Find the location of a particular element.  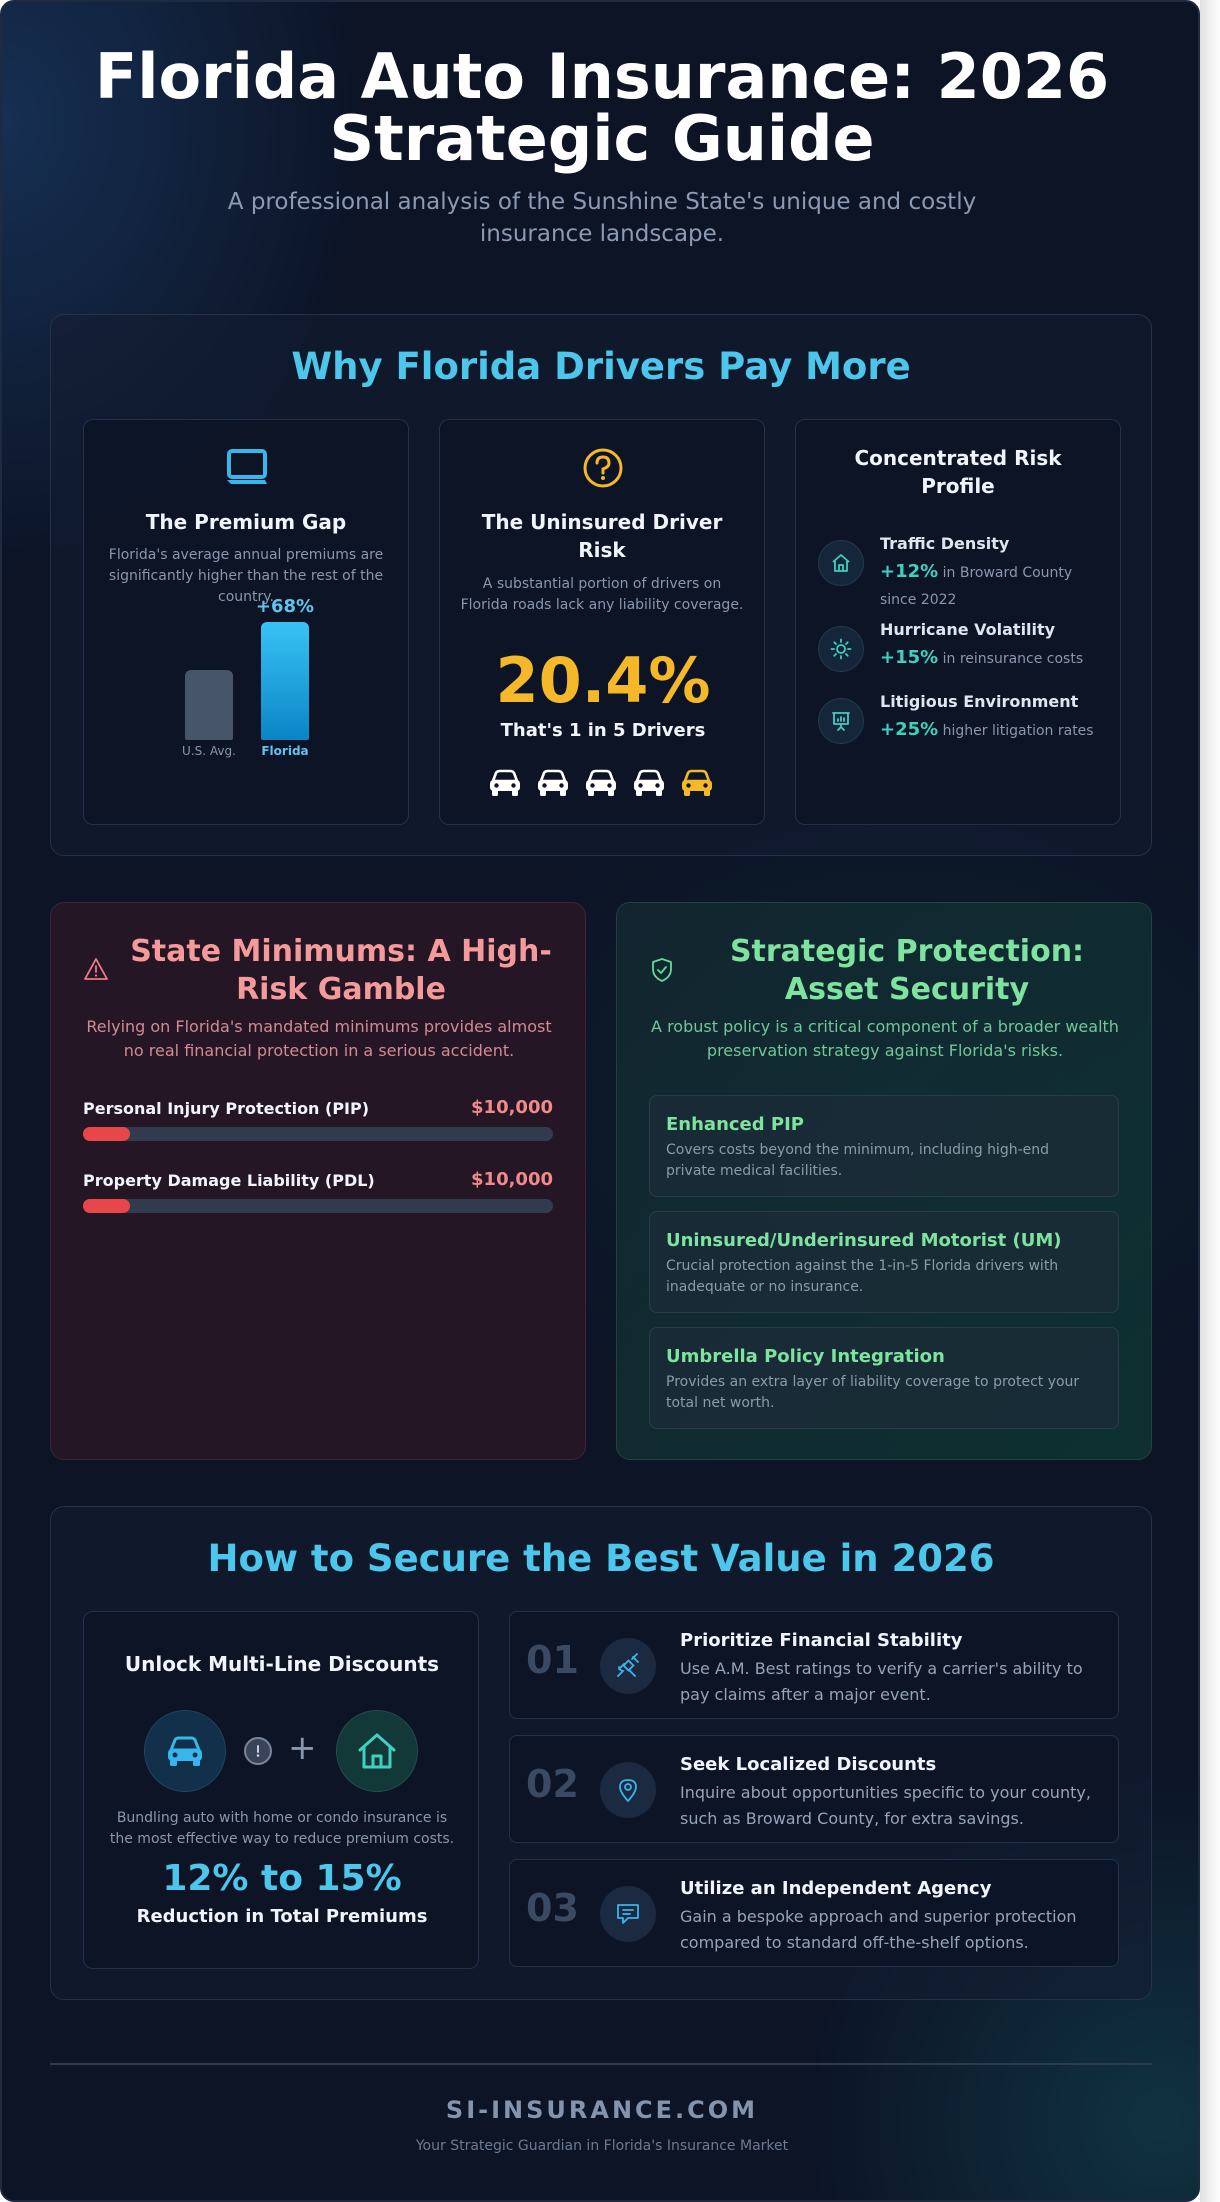

chat-icon is located at coordinates (628, 1914).